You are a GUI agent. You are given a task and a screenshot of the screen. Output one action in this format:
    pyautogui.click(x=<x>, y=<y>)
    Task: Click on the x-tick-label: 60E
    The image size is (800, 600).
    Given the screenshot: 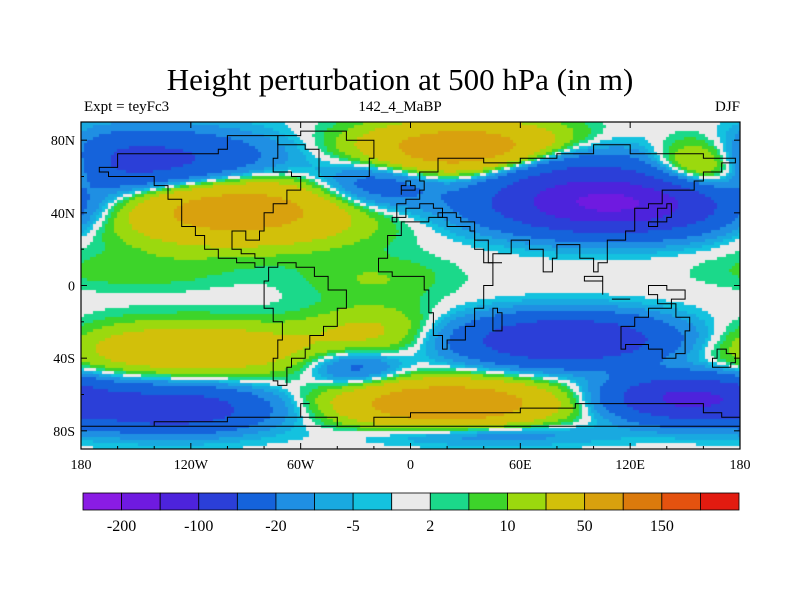 What is the action you would take?
    pyautogui.click(x=520, y=465)
    